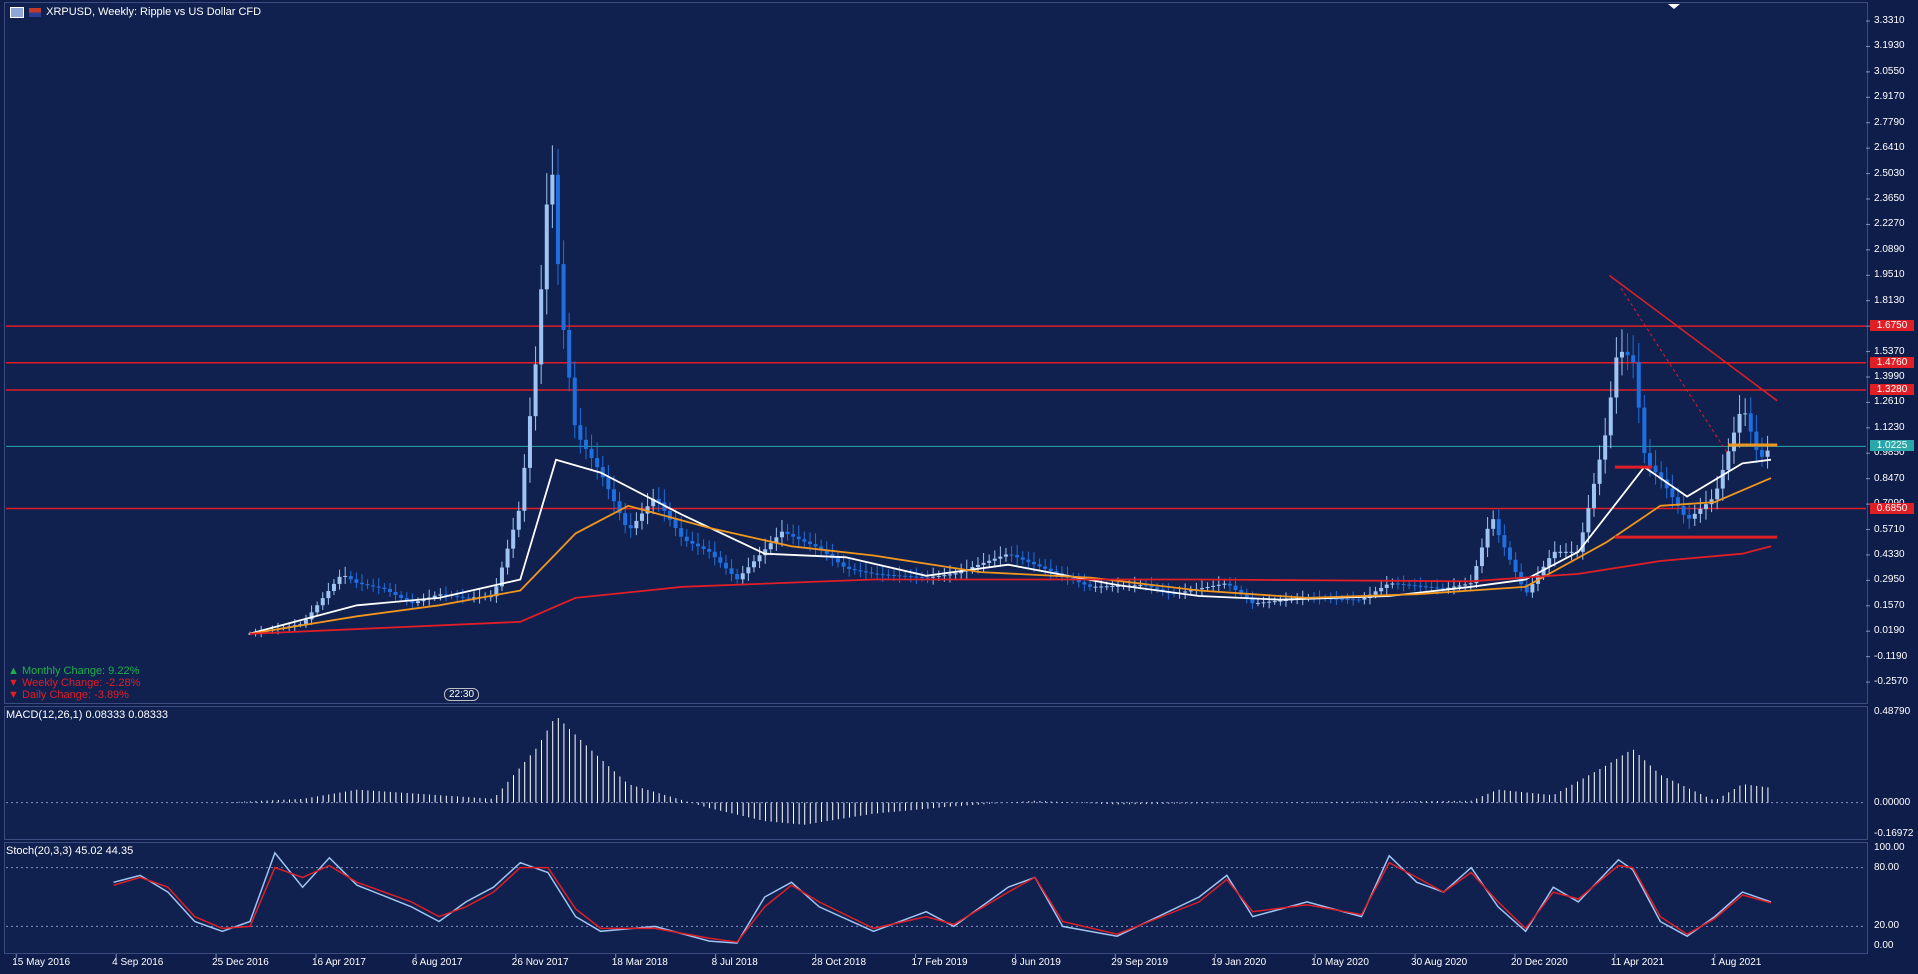  What do you see at coordinates (1892, 446) in the screenshot?
I see `current-price-tag: 1.0225` at bounding box center [1892, 446].